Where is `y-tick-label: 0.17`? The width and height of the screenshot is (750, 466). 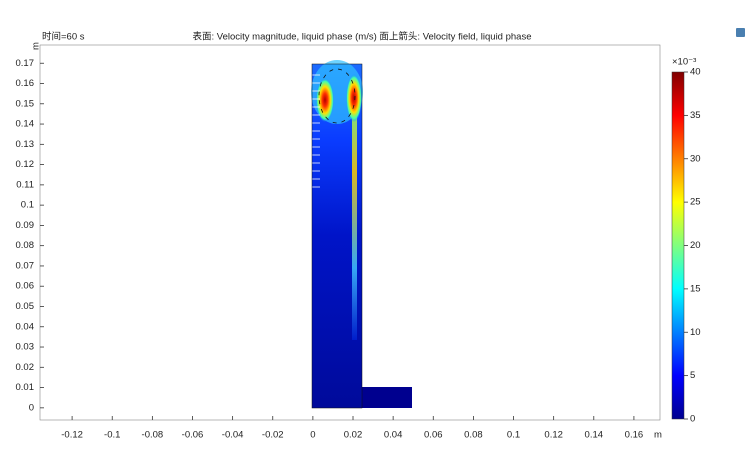 y-tick-label: 0.17 is located at coordinates (25, 63).